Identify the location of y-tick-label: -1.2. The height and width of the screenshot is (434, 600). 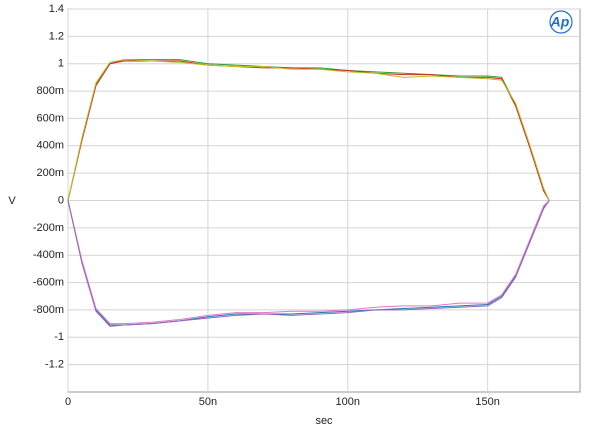
(54, 365).